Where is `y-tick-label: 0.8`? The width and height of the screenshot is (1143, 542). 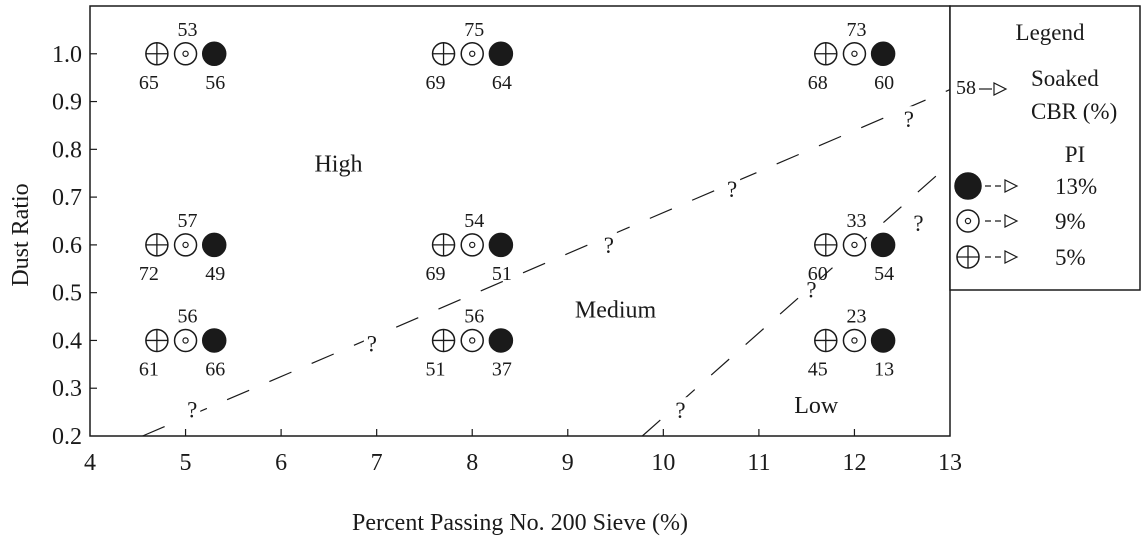 y-tick-label: 0.8 is located at coordinates (67, 150).